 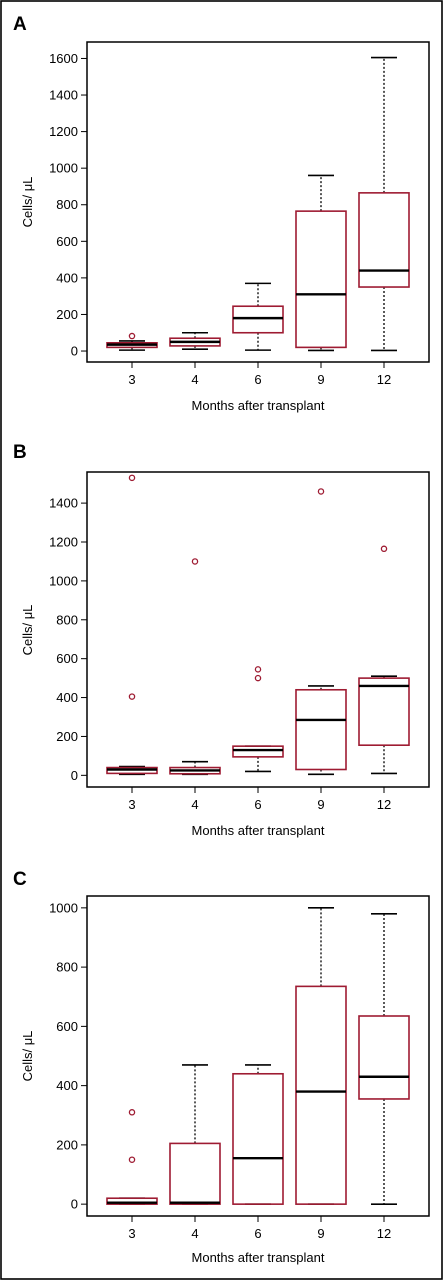 I want to click on panel-a-y-axis: 0 200 400 600 800 1000 1200 1400 1600, so click(x=68, y=205).